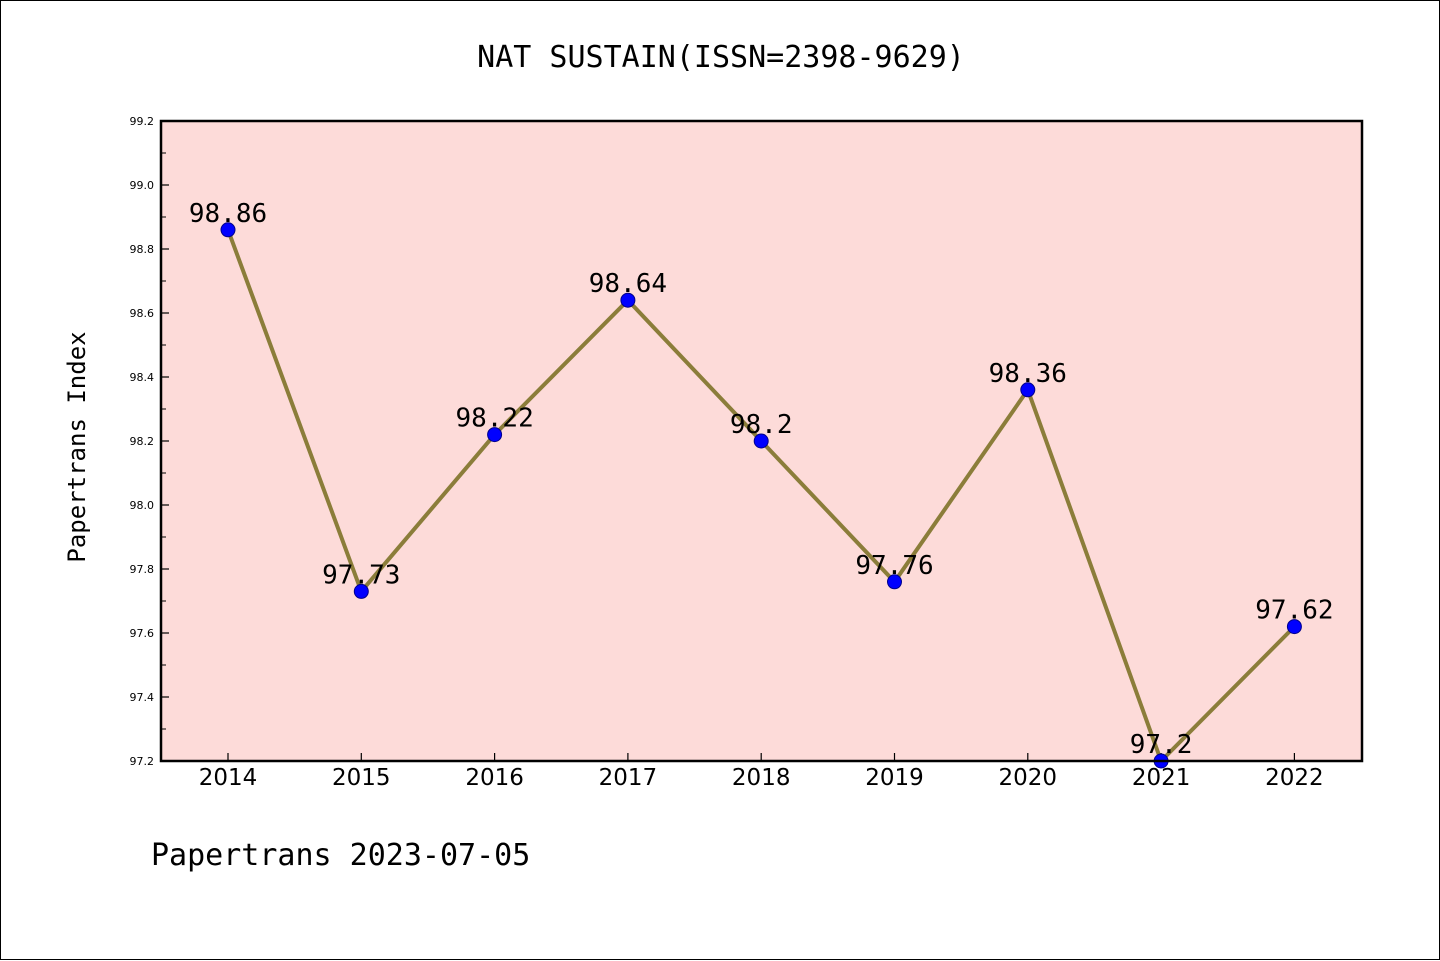 This screenshot has height=961, width=1440. What do you see at coordinates (494, 778) in the screenshot?
I see `x-tick-label: 2016` at bounding box center [494, 778].